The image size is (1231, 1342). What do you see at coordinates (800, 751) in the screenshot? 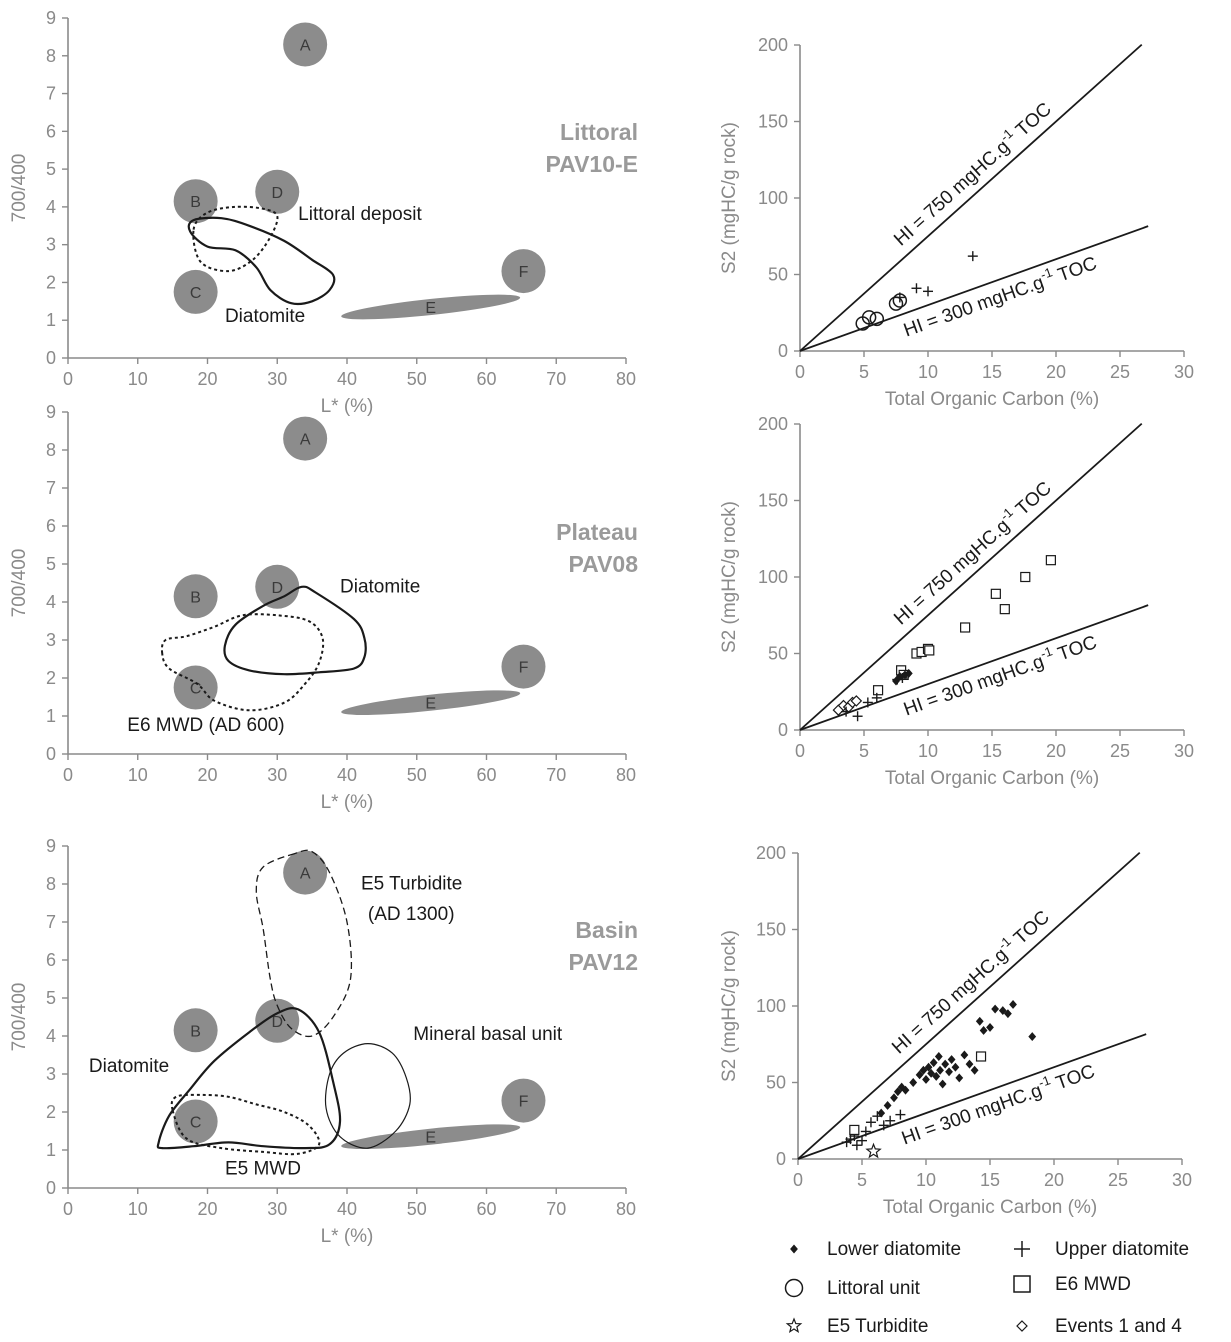
I see `x-tick-label: 0` at bounding box center [800, 751].